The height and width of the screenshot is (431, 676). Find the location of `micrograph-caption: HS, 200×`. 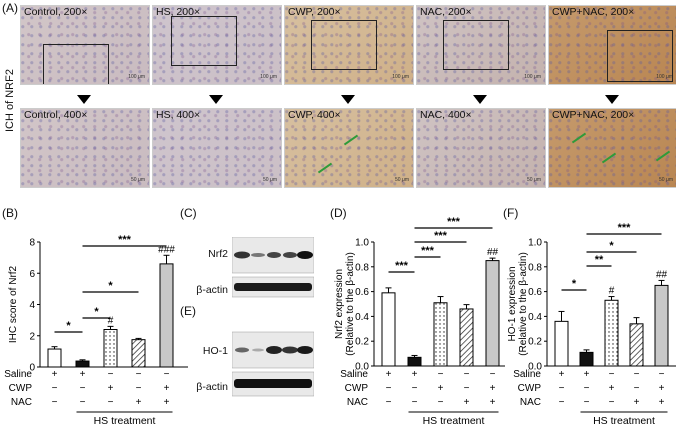

micrograph-caption: HS, 200× is located at coordinates (178, 12).